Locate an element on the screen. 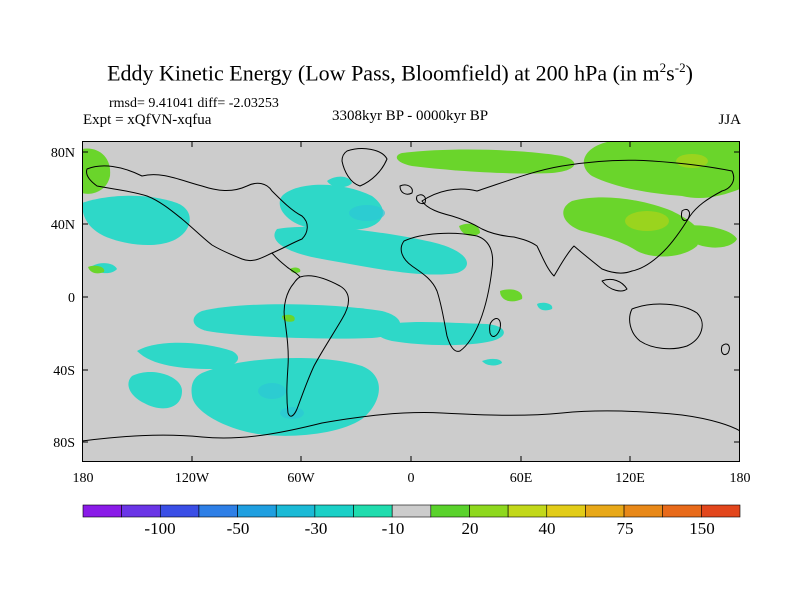 The width and height of the screenshot is (800, 600). colorbar-label: 20 is located at coordinates (470, 528).